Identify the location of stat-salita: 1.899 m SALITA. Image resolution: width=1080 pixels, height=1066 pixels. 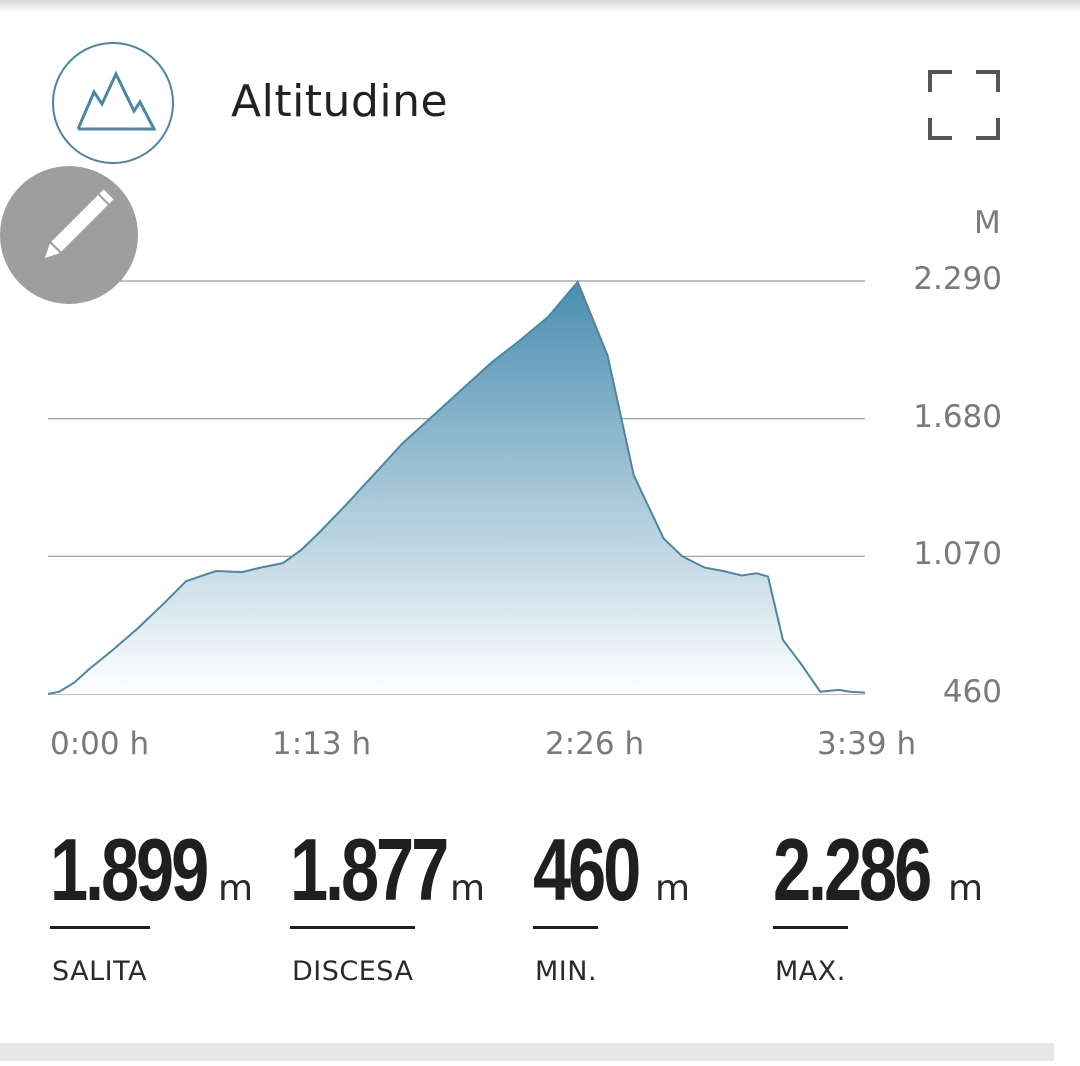
(152, 903).